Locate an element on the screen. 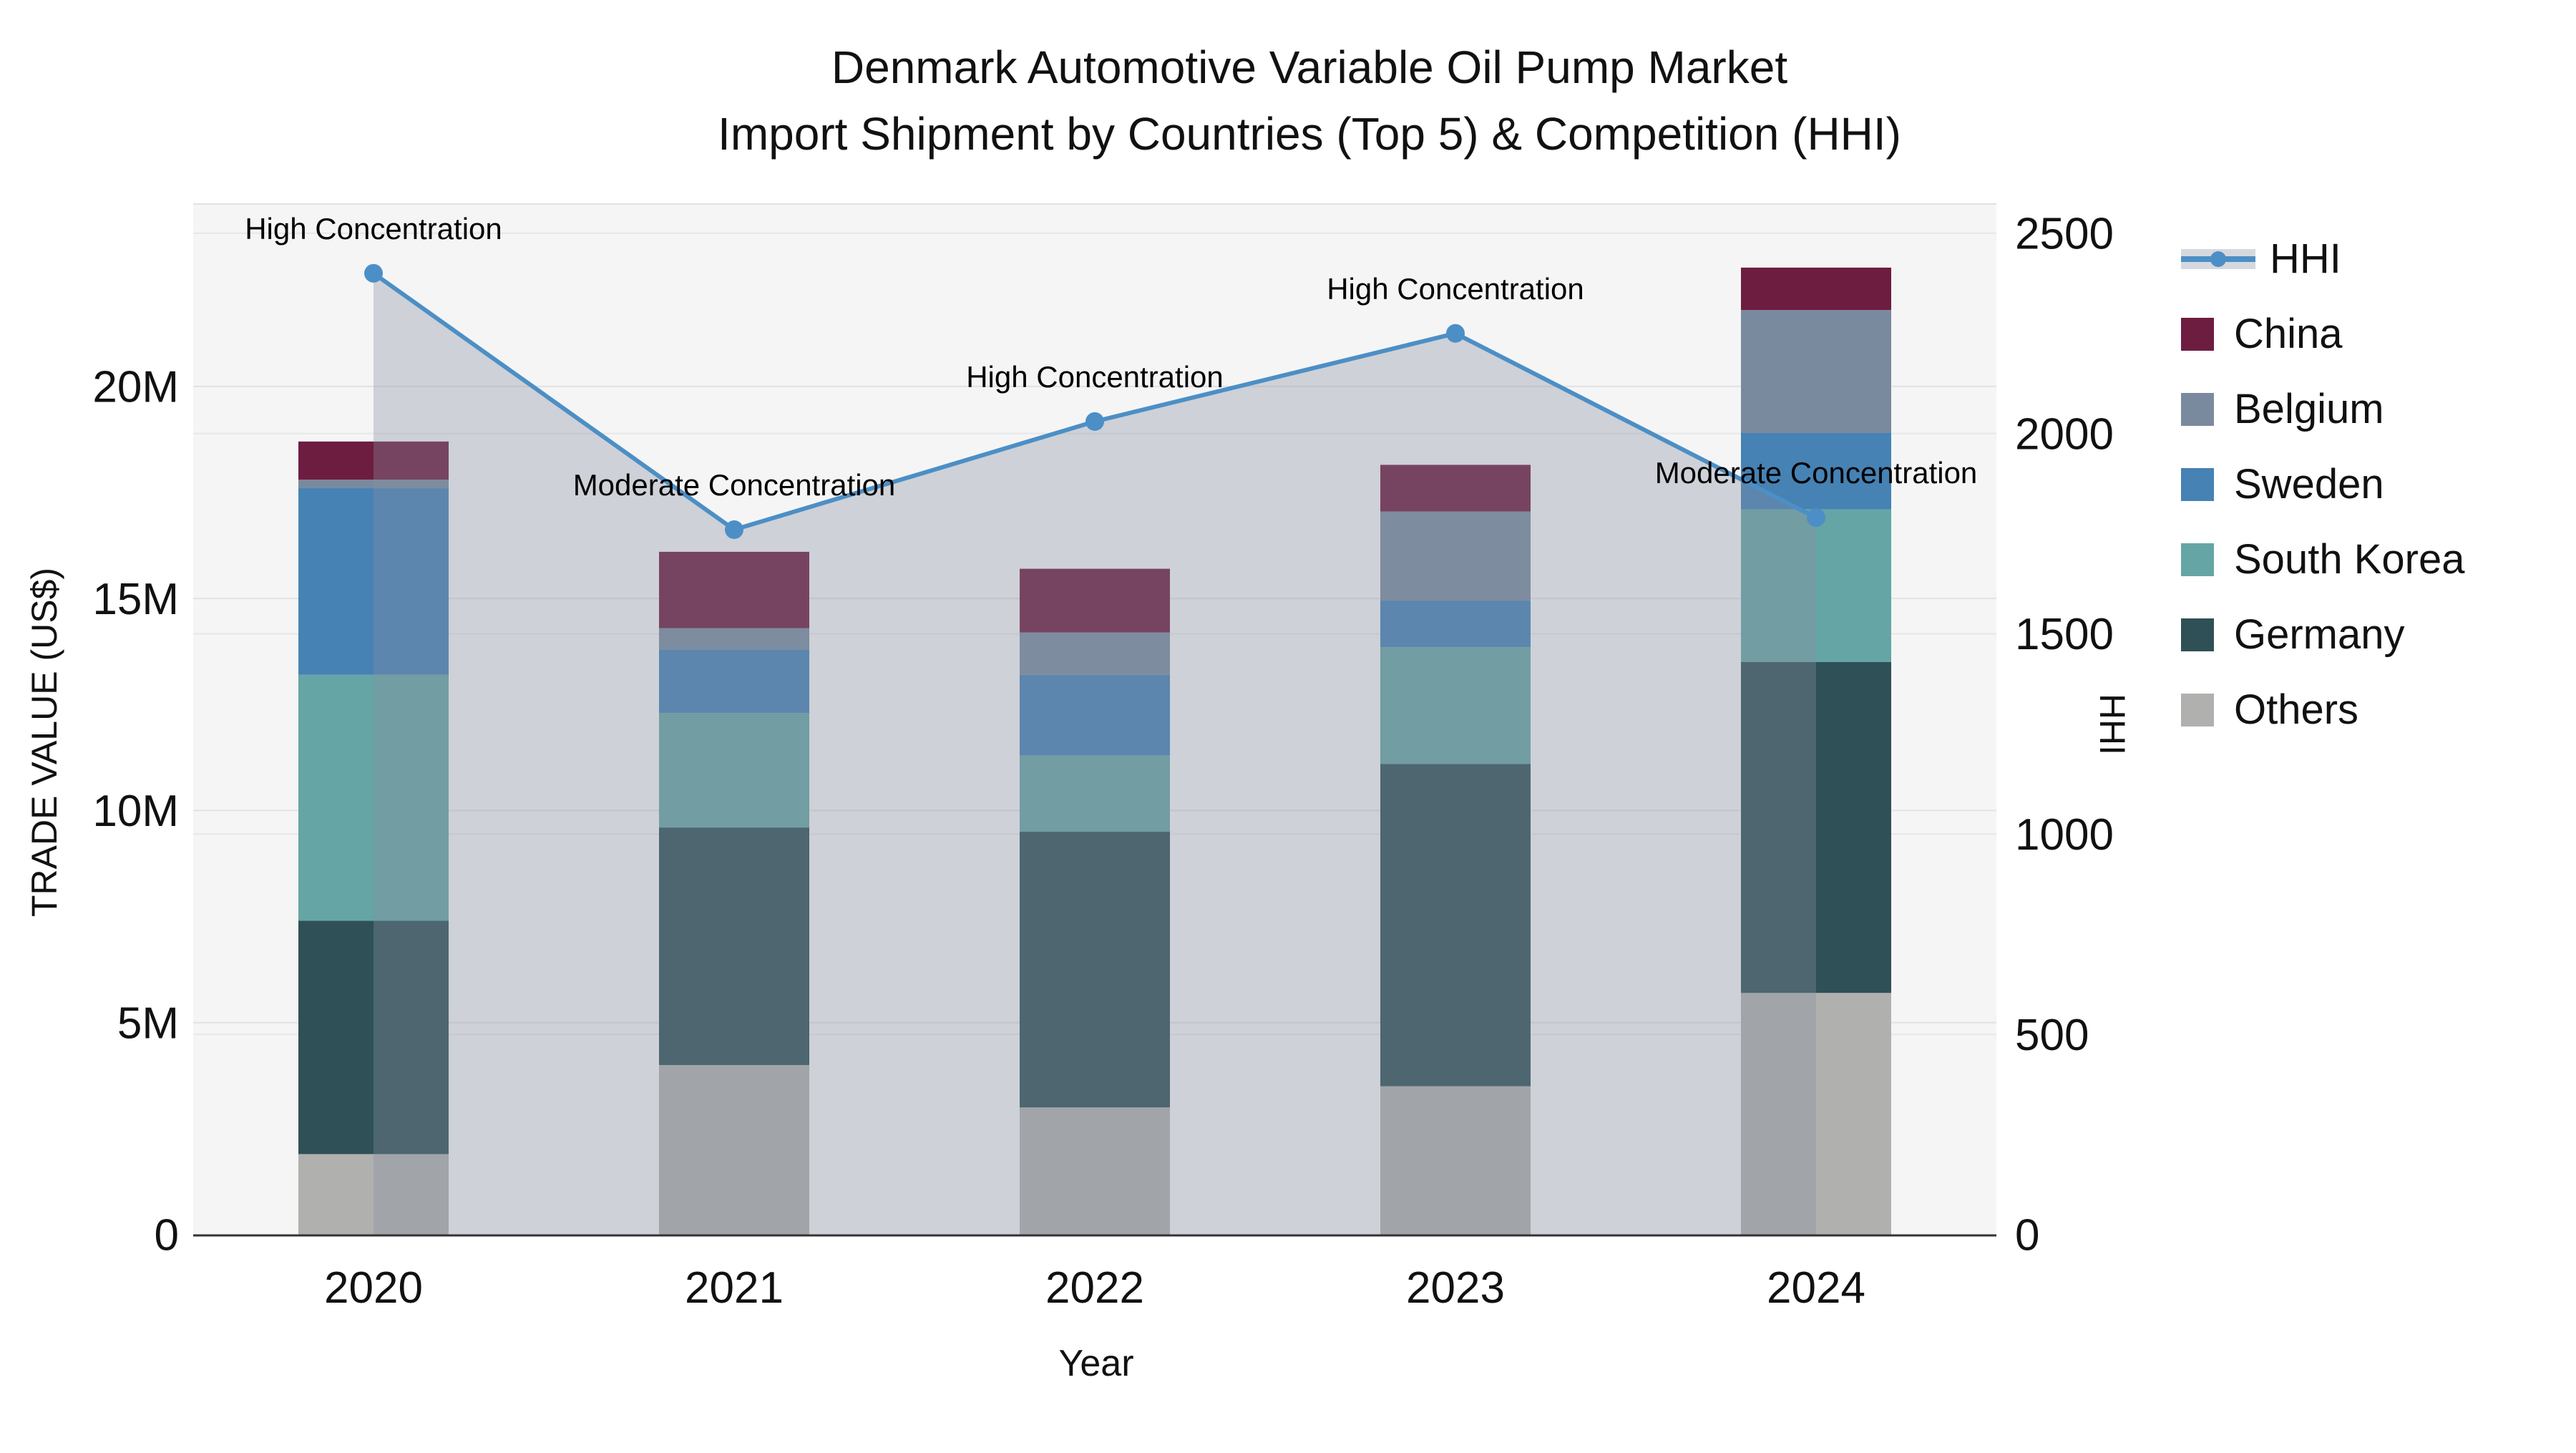  y-right-tick-2500: 2500 is located at coordinates (2064, 234).